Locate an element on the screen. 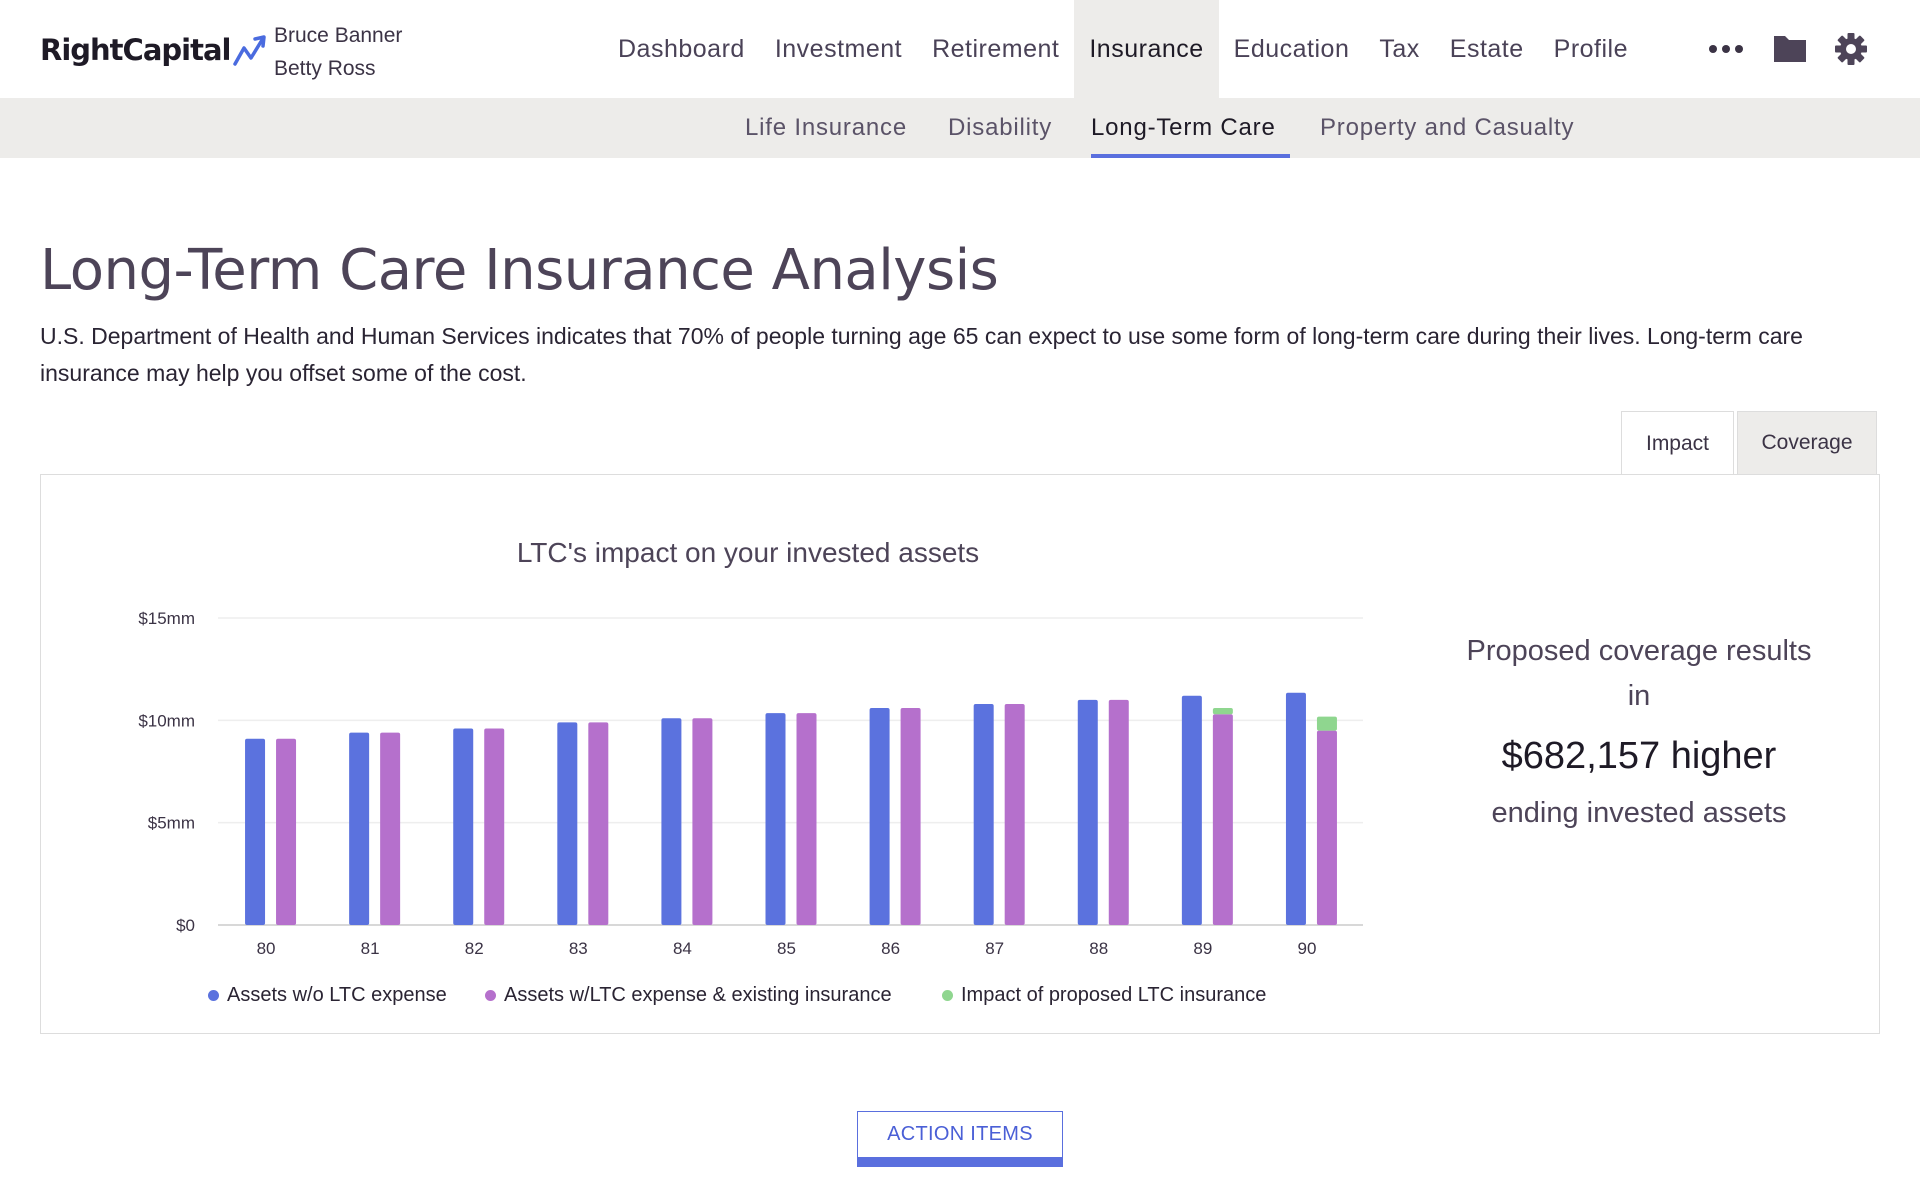 The height and width of the screenshot is (1201, 1920). subnav-long-term-care-label: Long-Term Care is located at coordinates (1183, 127).